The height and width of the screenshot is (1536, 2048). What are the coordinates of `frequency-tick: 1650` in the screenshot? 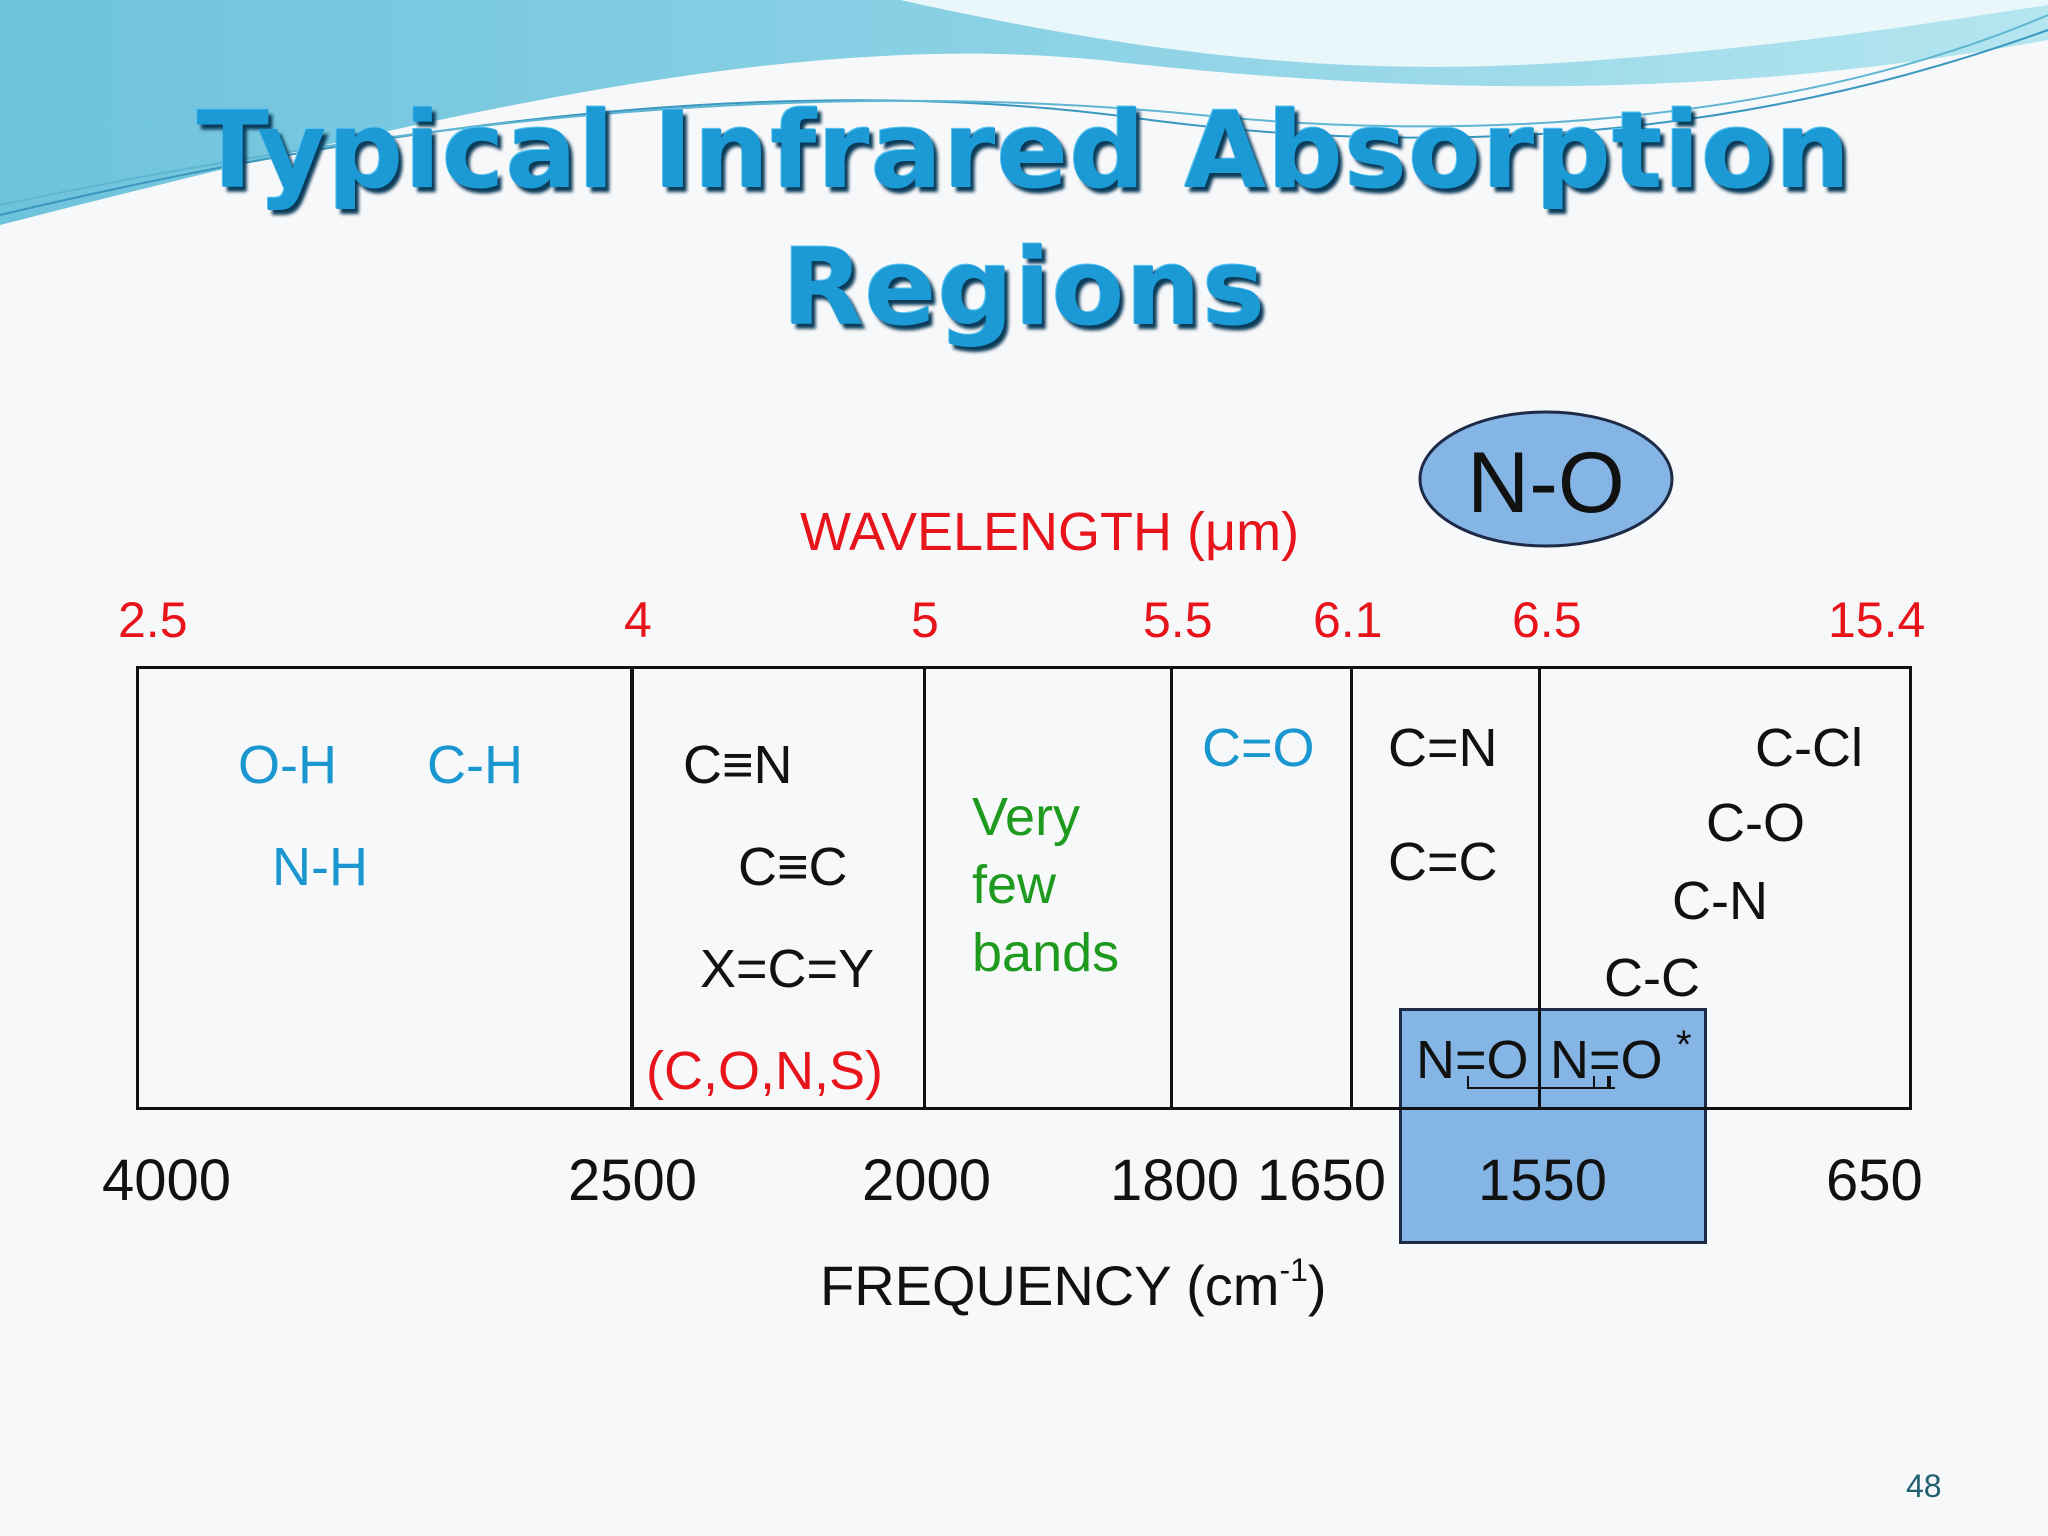 It's located at (1322, 1180).